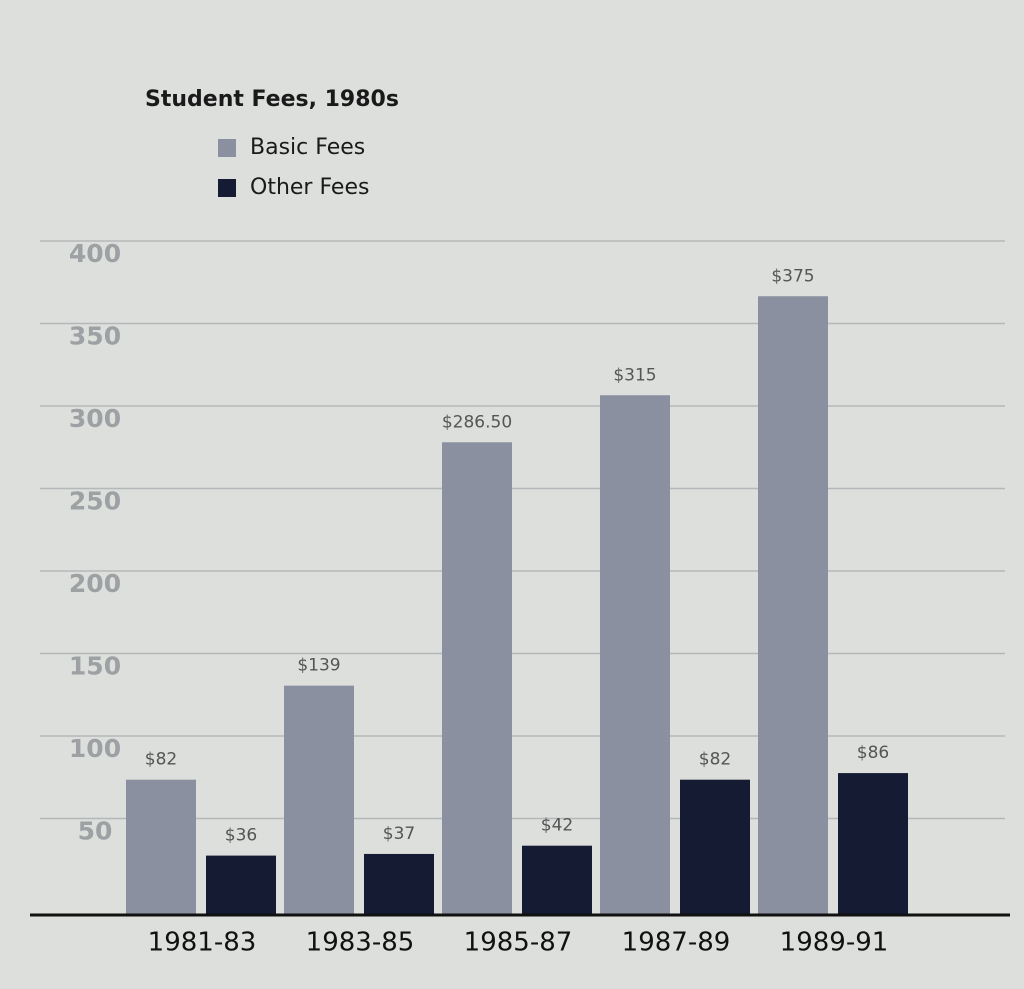 This screenshot has width=1024, height=989. What do you see at coordinates (676, 943) in the screenshot?
I see `x-tick-label: 1987-89` at bounding box center [676, 943].